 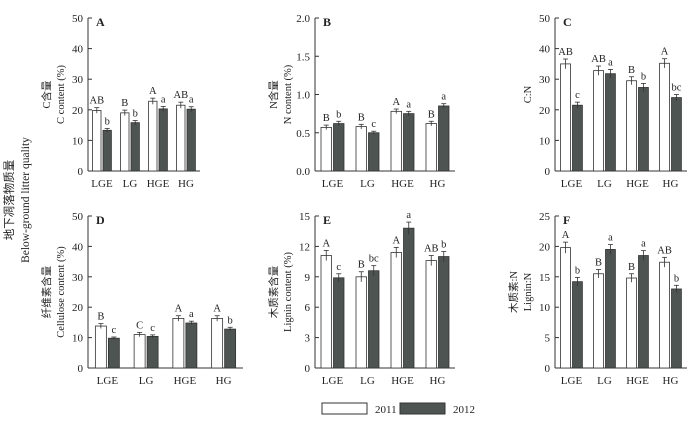 What do you see at coordinates (577, 138) in the screenshot?
I see `panel-c-bar-2012-lge` at bounding box center [577, 138].